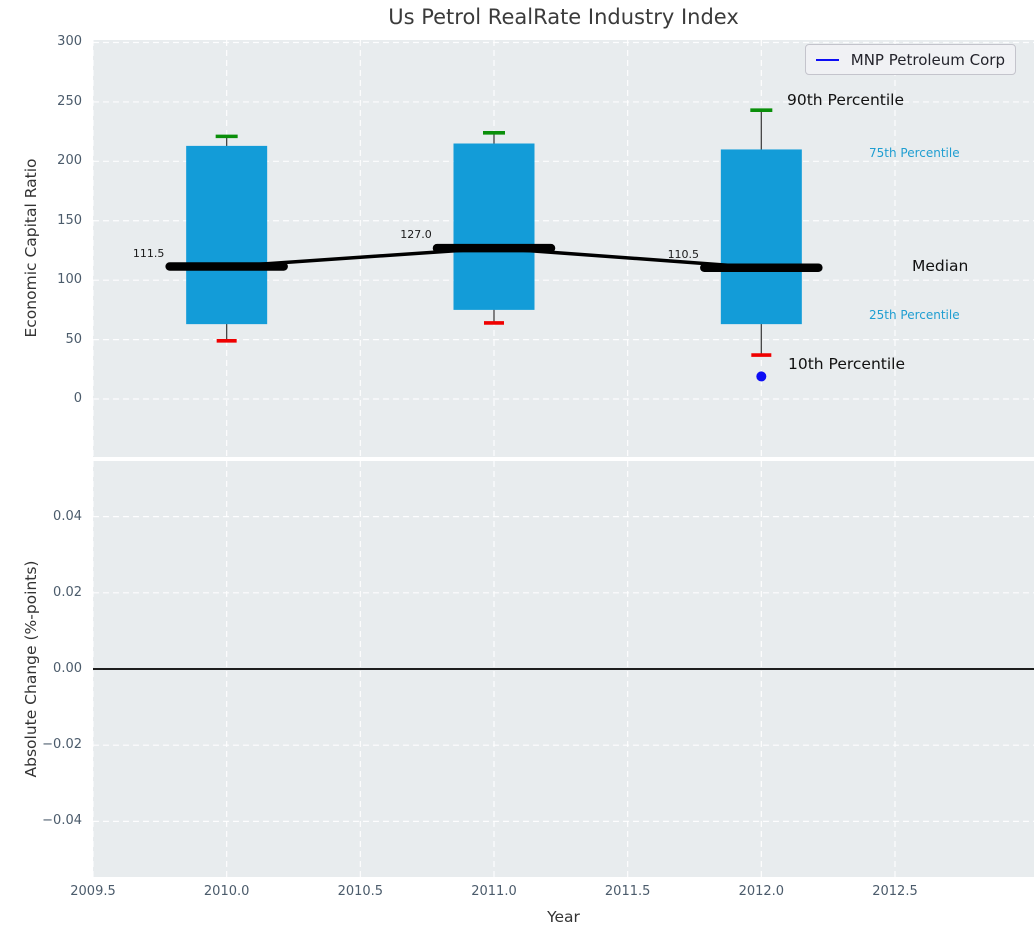 The image size is (1034, 942). Describe the element at coordinates (69, 280) in the screenshot. I see `y-tick-label: 100` at that location.